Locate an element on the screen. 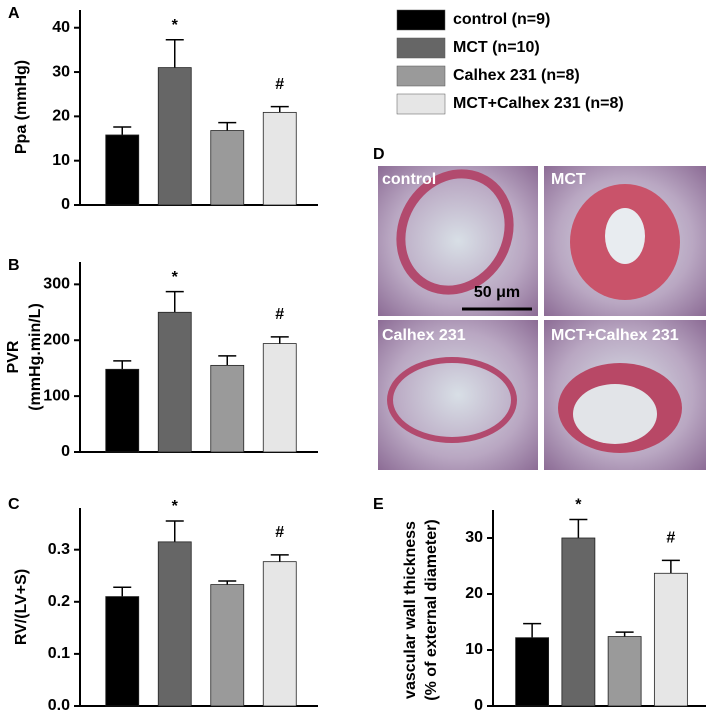 This screenshot has height=712, width=709. y-tick-label: 0.3 is located at coordinates (59, 549).